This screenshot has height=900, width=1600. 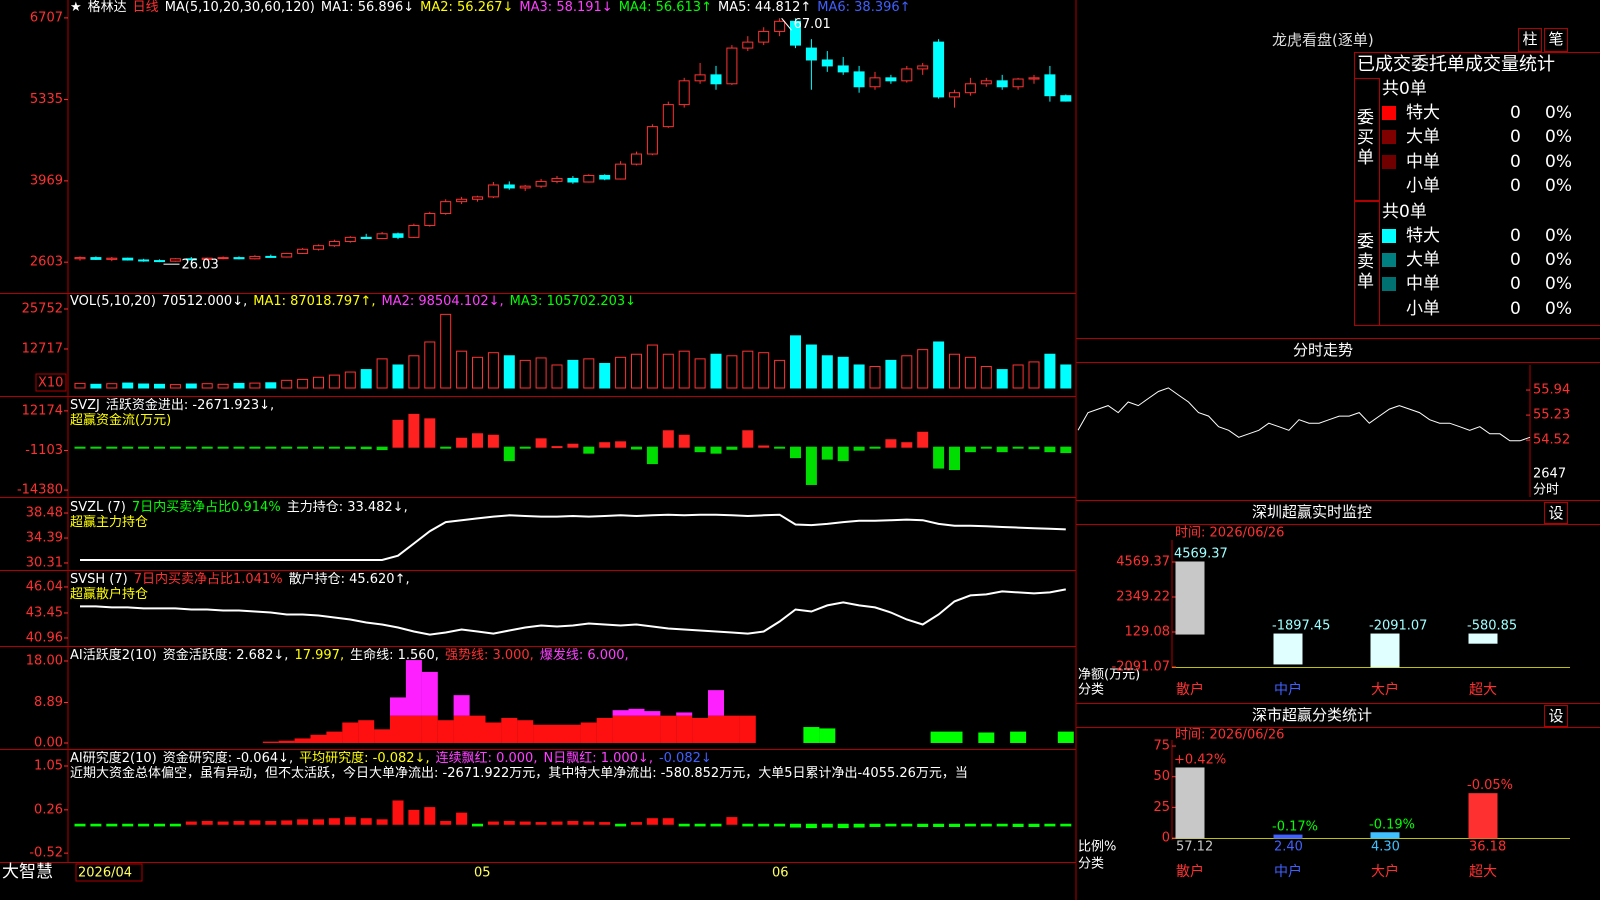 What do you see at coordinates (109, 594) in the screenshot?
I see `header-item: 超赢散户持仓` at bounding box center [109, 594].